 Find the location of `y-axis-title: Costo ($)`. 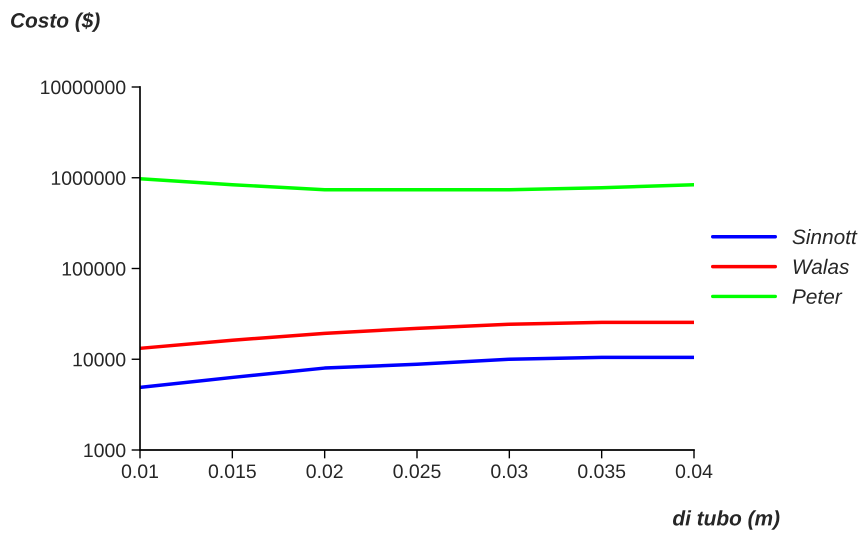

y-axis-title: Costo ($) is located at coordinates (55, 22).